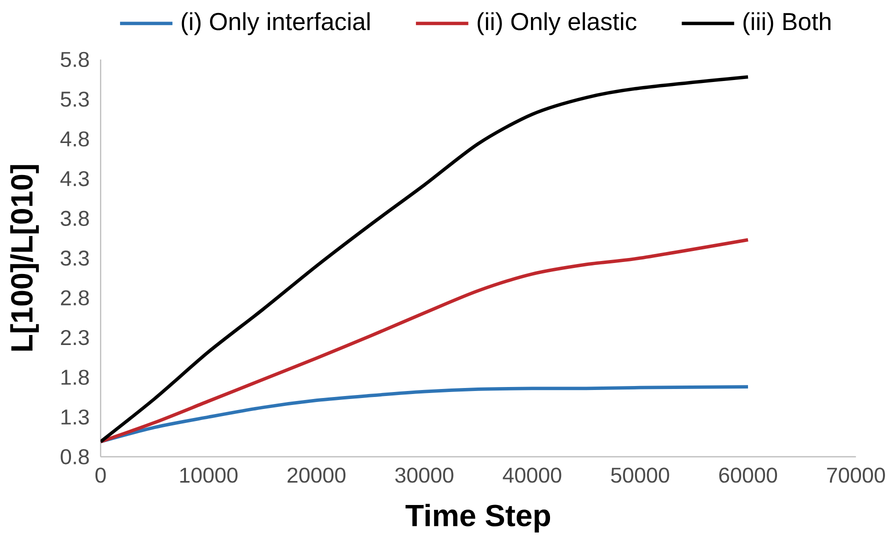  What do you see at coordinates (557, 24) in the screenshot?
I see `legend-label: (ii) Only elastic` at bounding box center [557, 24].